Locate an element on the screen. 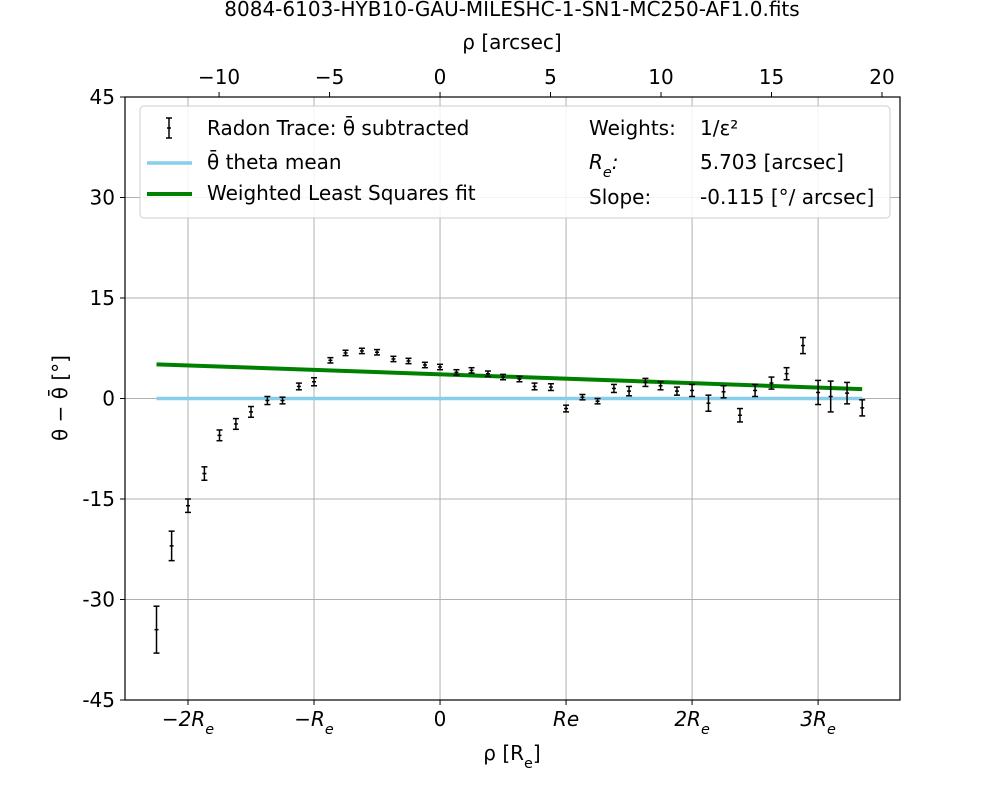  y-tick-label: 15 is located at coordinates (102, 298).